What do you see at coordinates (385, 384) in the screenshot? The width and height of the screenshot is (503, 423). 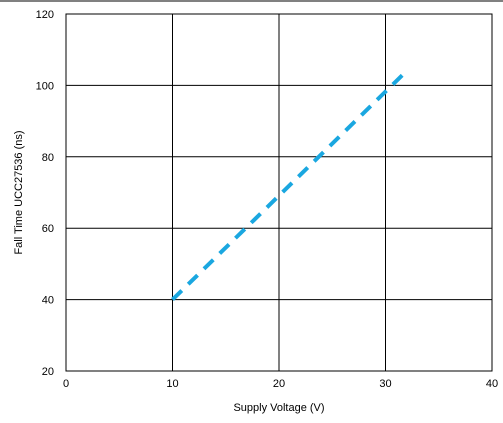 I see `x-tick-label: 30` at bounding box center [385, 384].